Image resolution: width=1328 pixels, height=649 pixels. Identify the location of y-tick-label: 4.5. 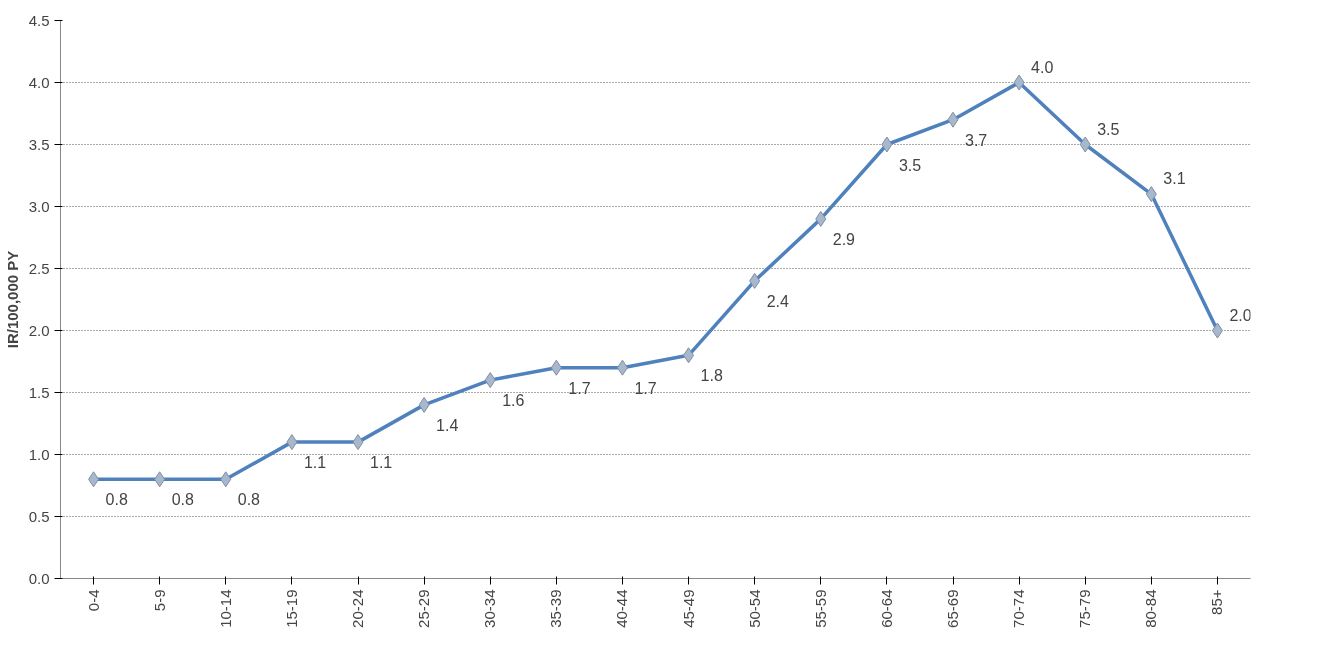
(39, 20).